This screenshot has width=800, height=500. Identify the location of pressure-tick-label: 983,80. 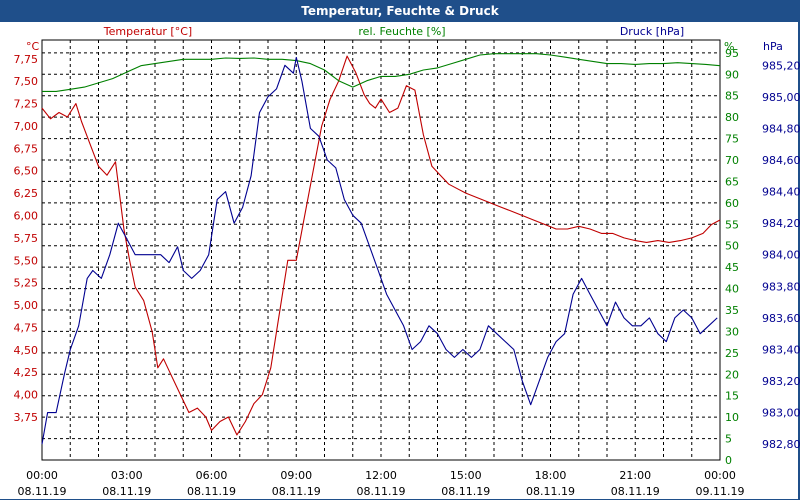
(781, 286).